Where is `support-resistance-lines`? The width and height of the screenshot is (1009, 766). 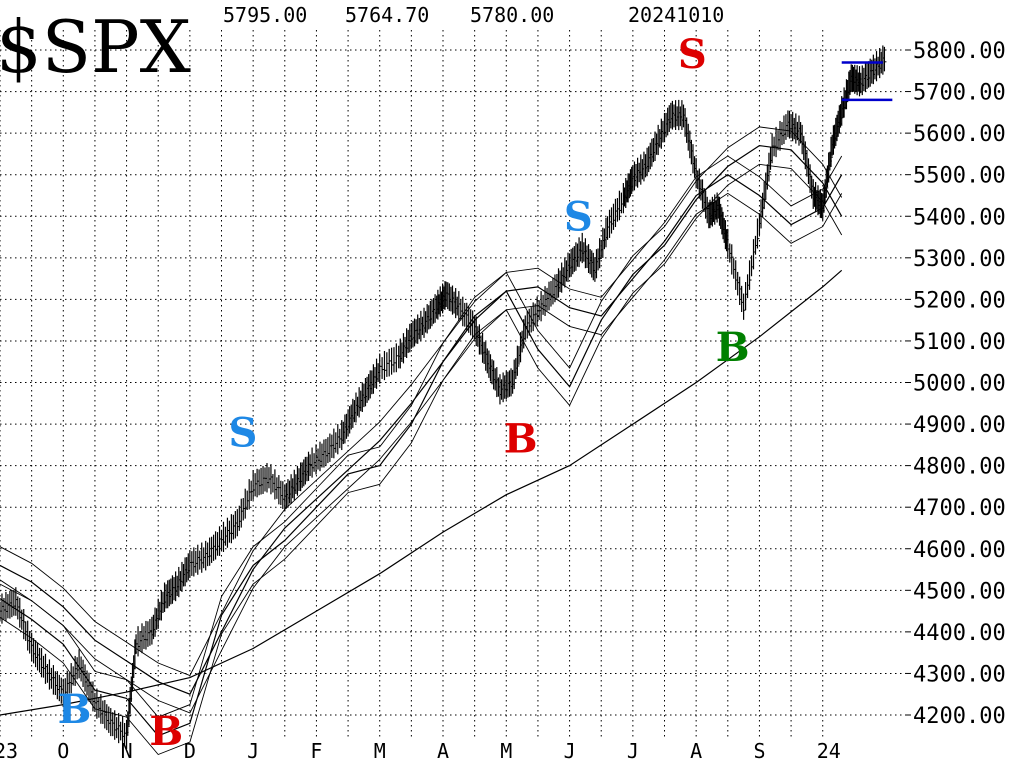 support-resistance-lines is located at coordinates (867, 81).